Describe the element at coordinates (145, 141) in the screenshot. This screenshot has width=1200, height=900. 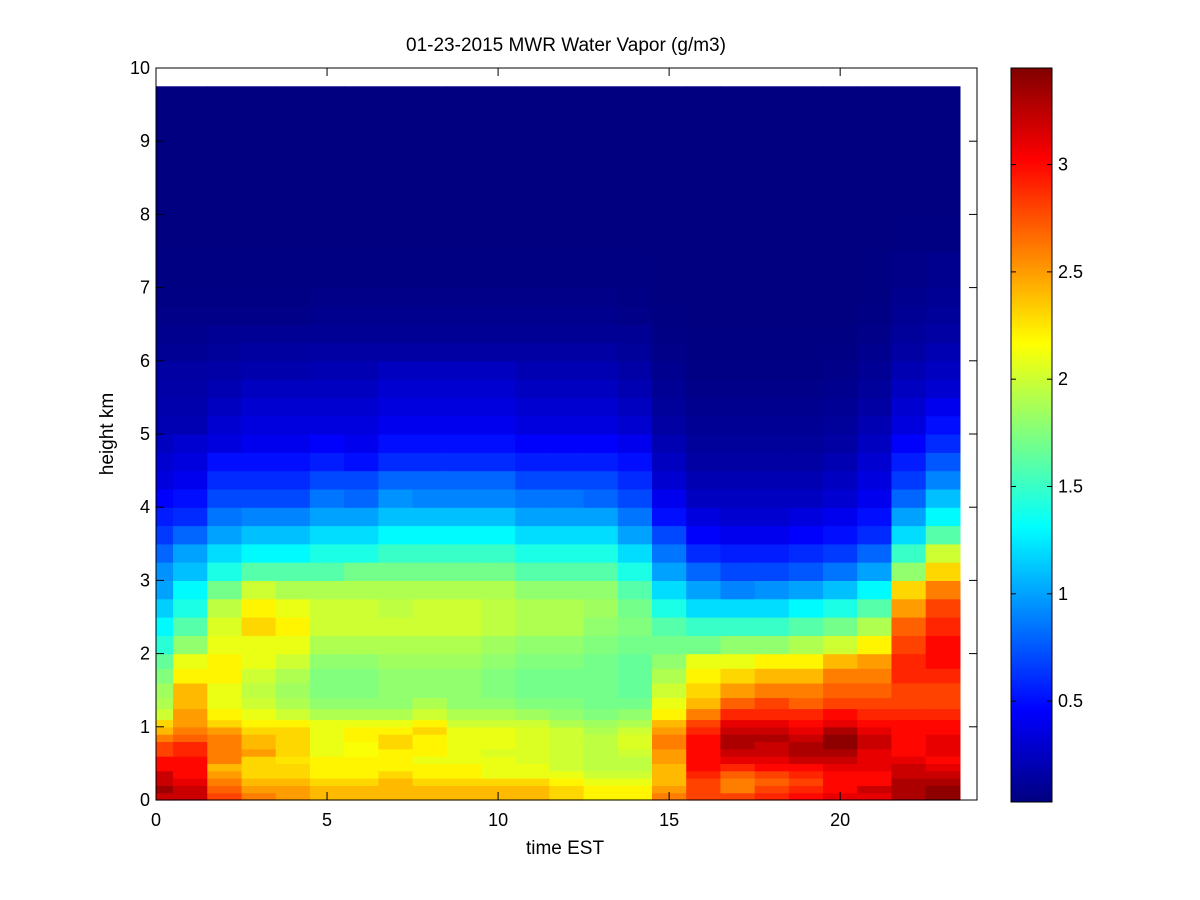
I see `y-tick-label: 9` at that location.